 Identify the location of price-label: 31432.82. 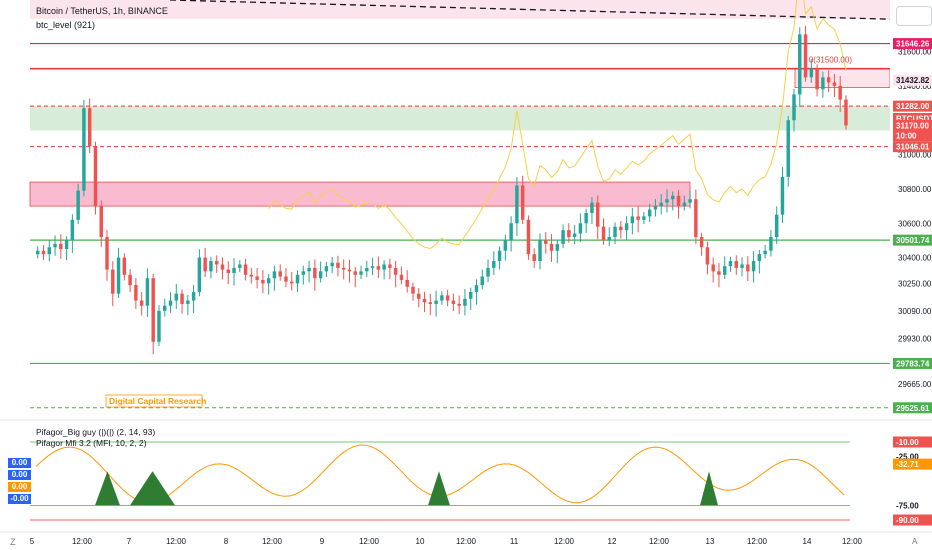
(913, 80).